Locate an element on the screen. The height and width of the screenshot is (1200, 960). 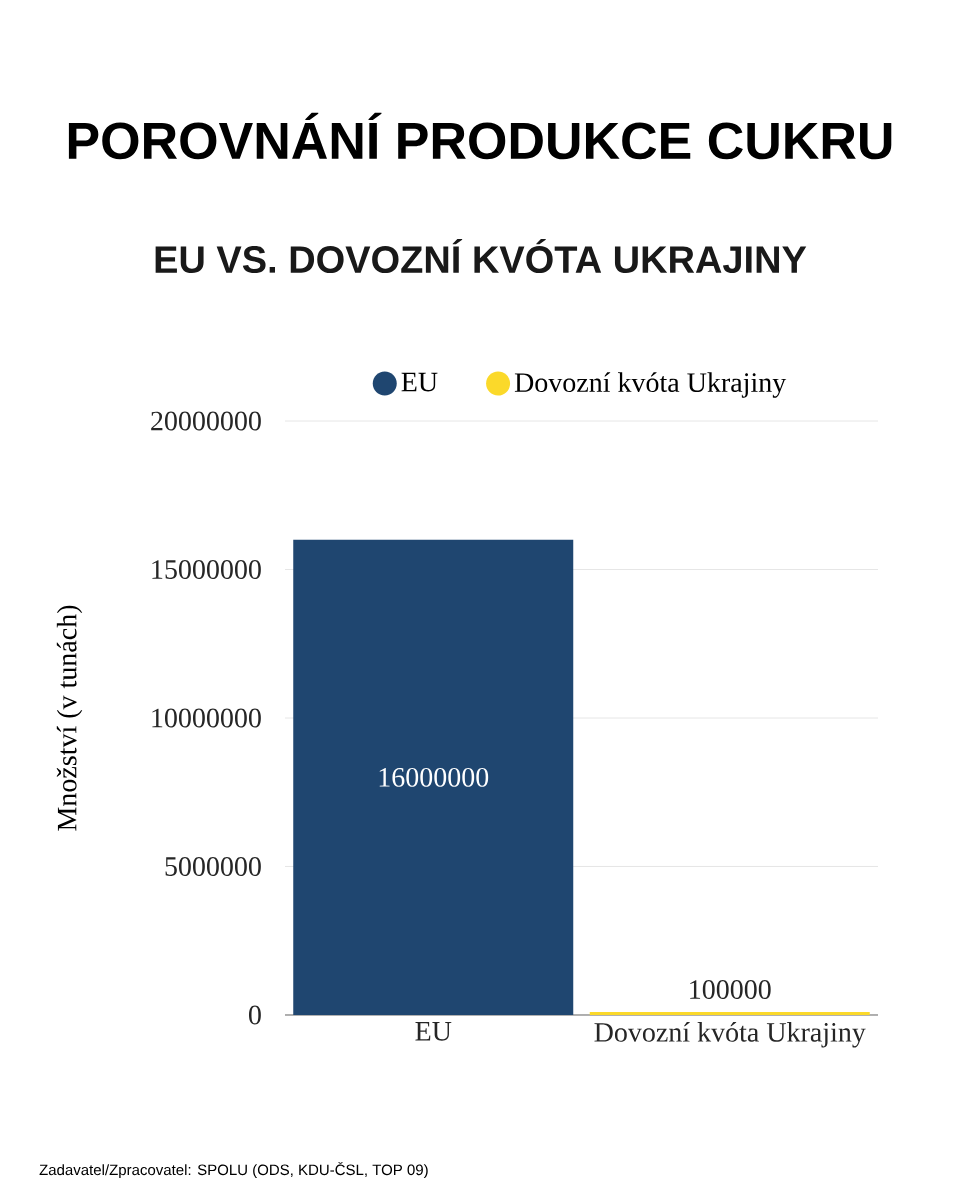
y-tick-label: 5000000 is located at coordinates (213, 866).